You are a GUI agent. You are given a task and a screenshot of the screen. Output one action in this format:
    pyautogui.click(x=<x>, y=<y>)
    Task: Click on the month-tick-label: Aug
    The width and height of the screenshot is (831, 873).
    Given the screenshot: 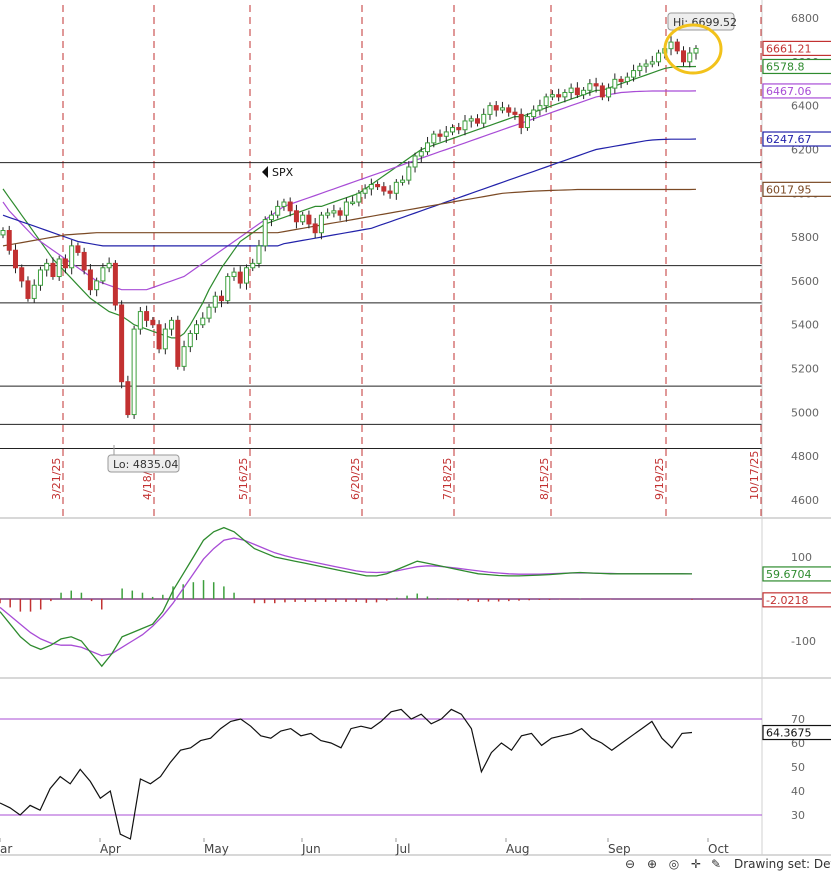 What is the action you would take?
    pyautogui.click(x=517, y=849)
    